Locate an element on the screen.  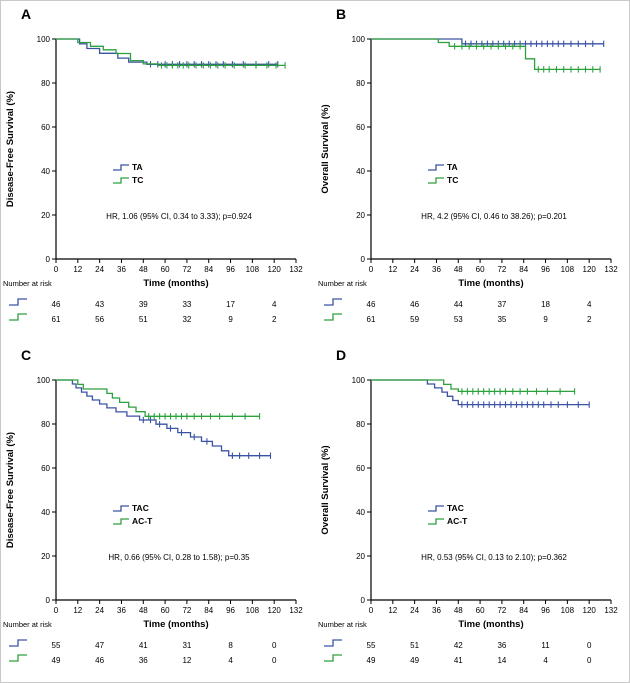
risk-count: 39 is located at coordinates (143, 304).